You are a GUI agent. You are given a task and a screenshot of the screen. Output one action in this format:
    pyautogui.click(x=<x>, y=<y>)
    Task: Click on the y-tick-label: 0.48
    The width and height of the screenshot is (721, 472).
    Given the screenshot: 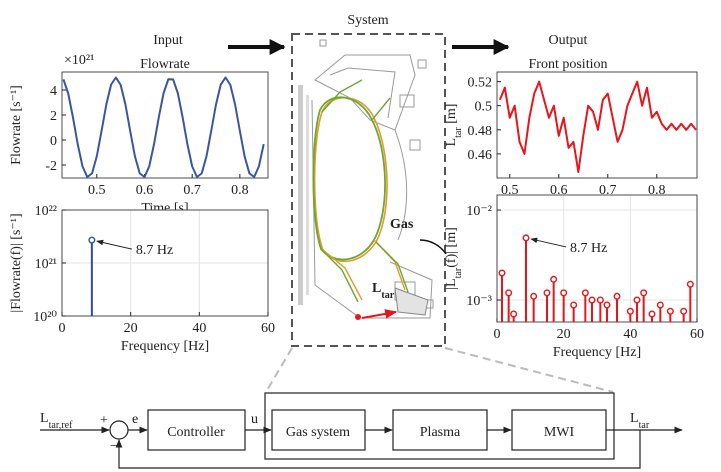 What is the action you would take?
    pyautogui.click(x=480, y=131)
    